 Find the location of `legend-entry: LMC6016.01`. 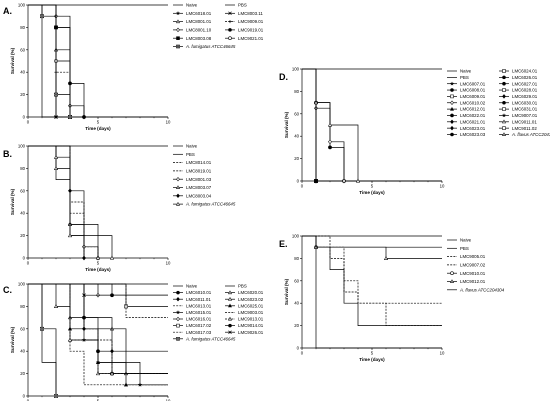

legend-entry: LMC6016.01 is located at coordinates (192, 319).